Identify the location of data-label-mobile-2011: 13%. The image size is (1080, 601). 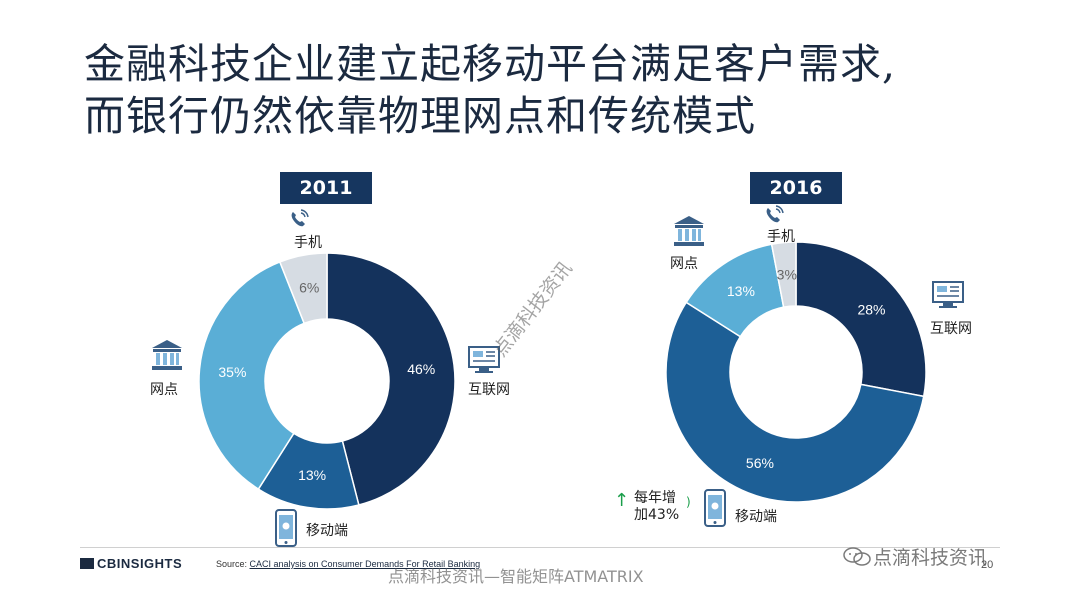
(312, 475).